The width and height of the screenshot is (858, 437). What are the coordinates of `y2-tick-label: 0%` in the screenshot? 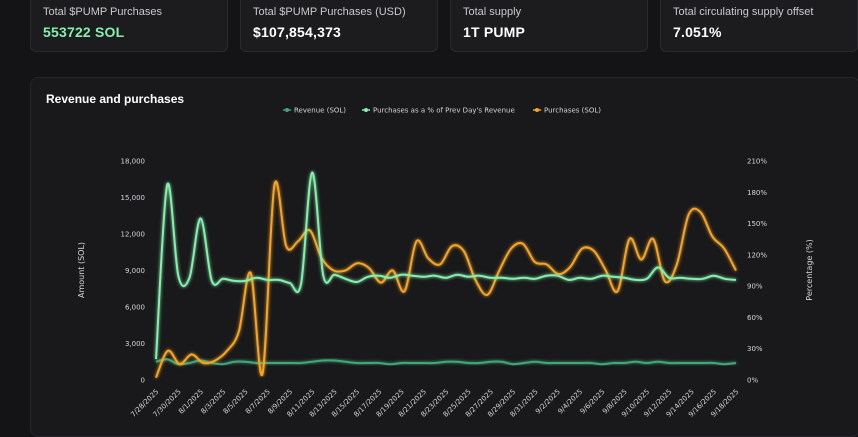 It's located at (752, 381).